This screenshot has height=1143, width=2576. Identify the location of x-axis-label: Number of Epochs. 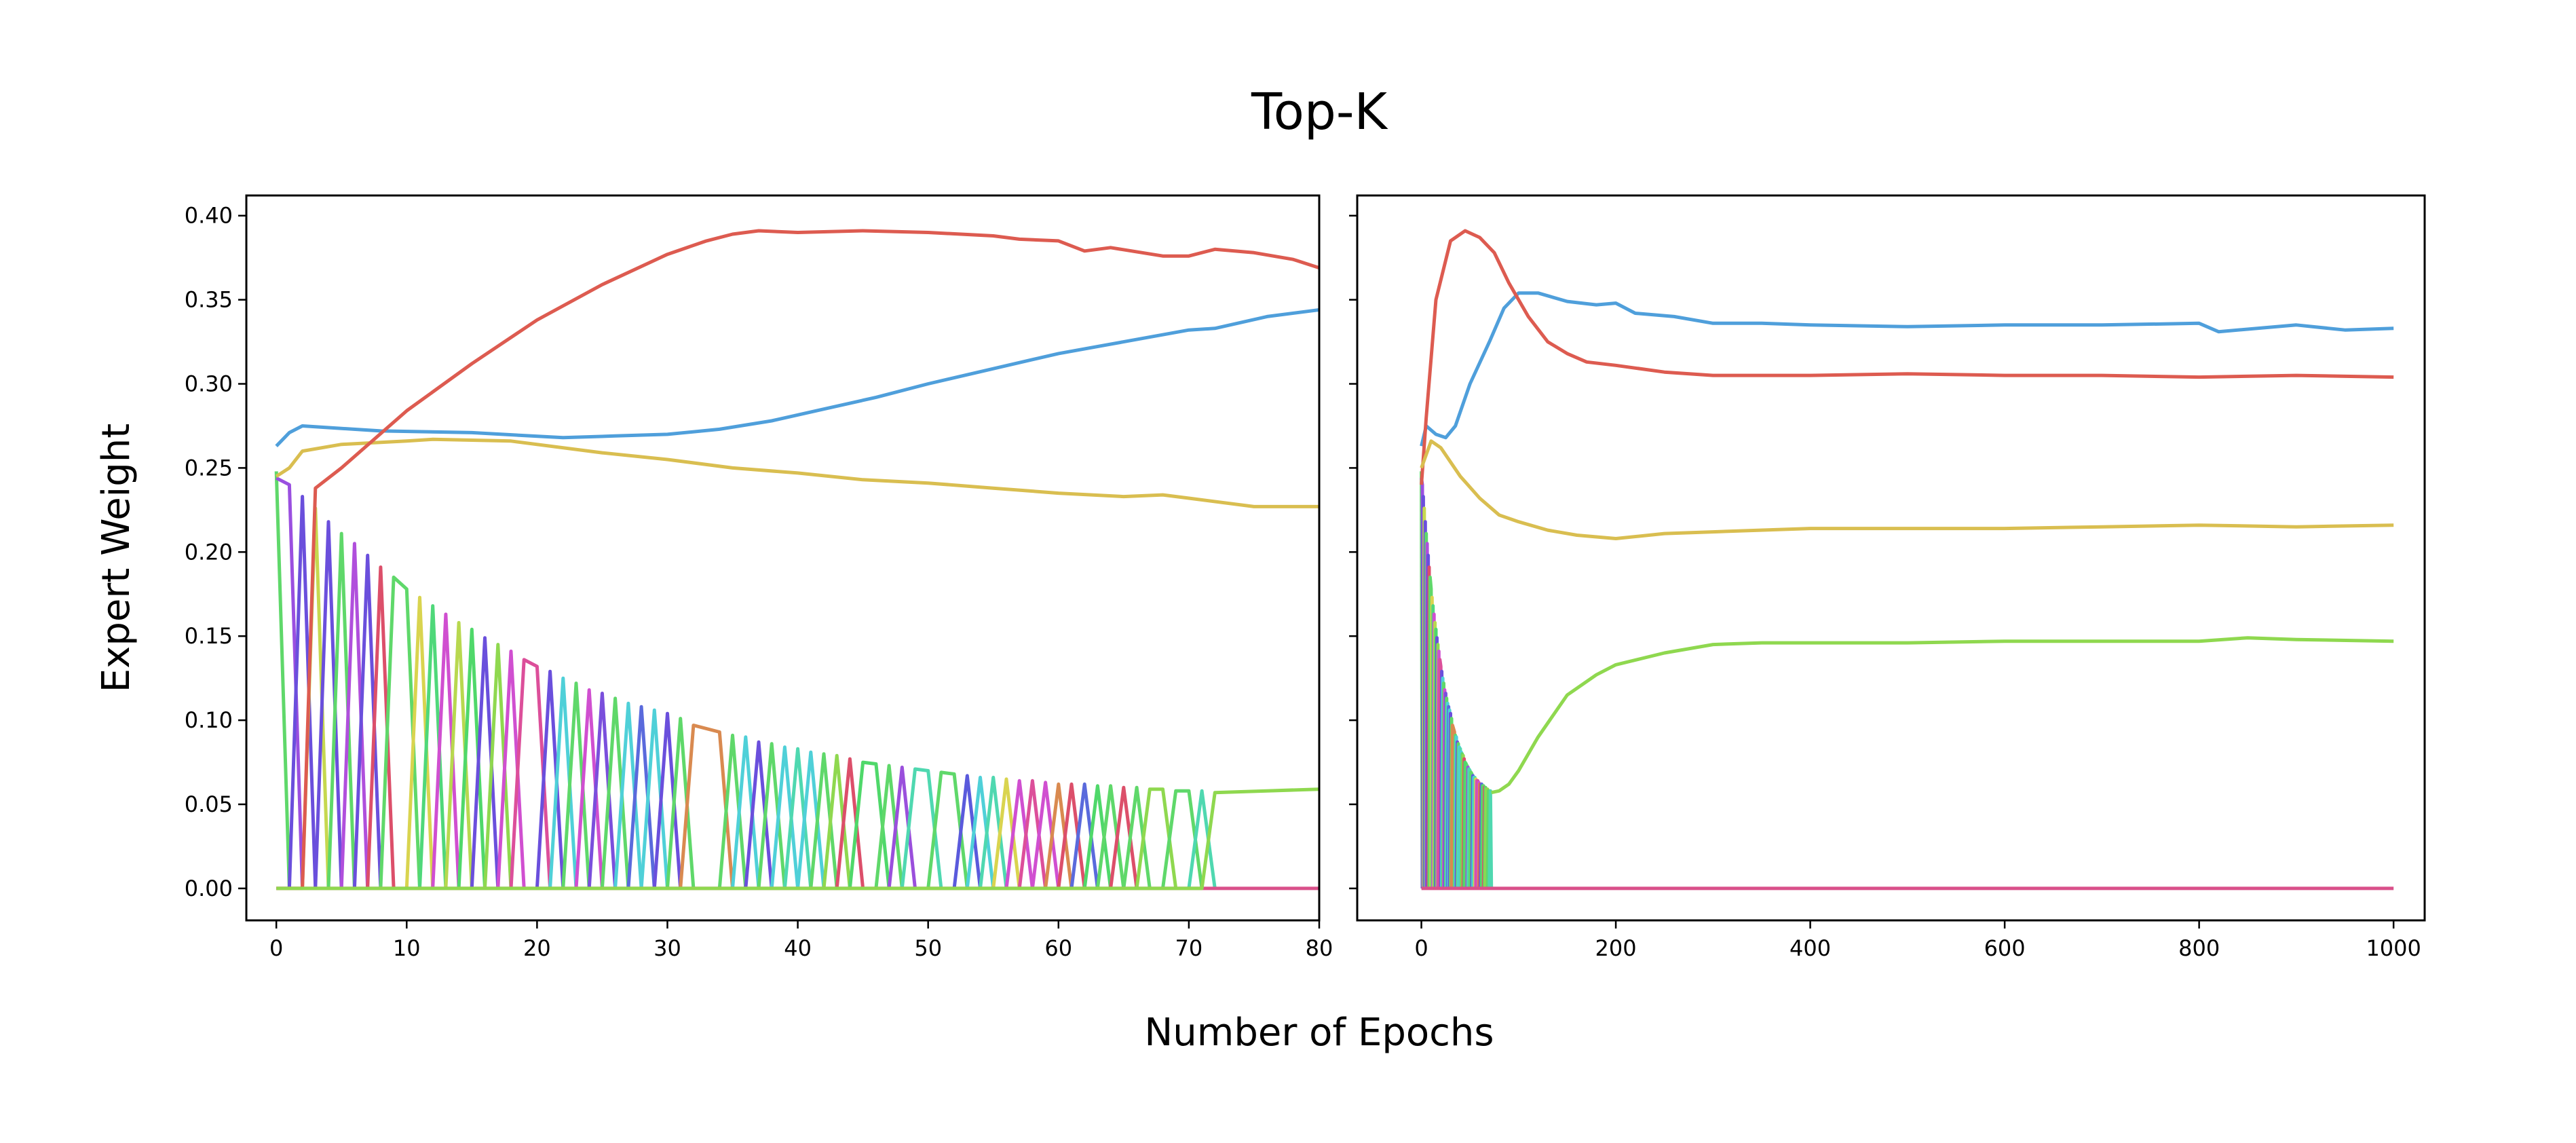
(1319, 1033).